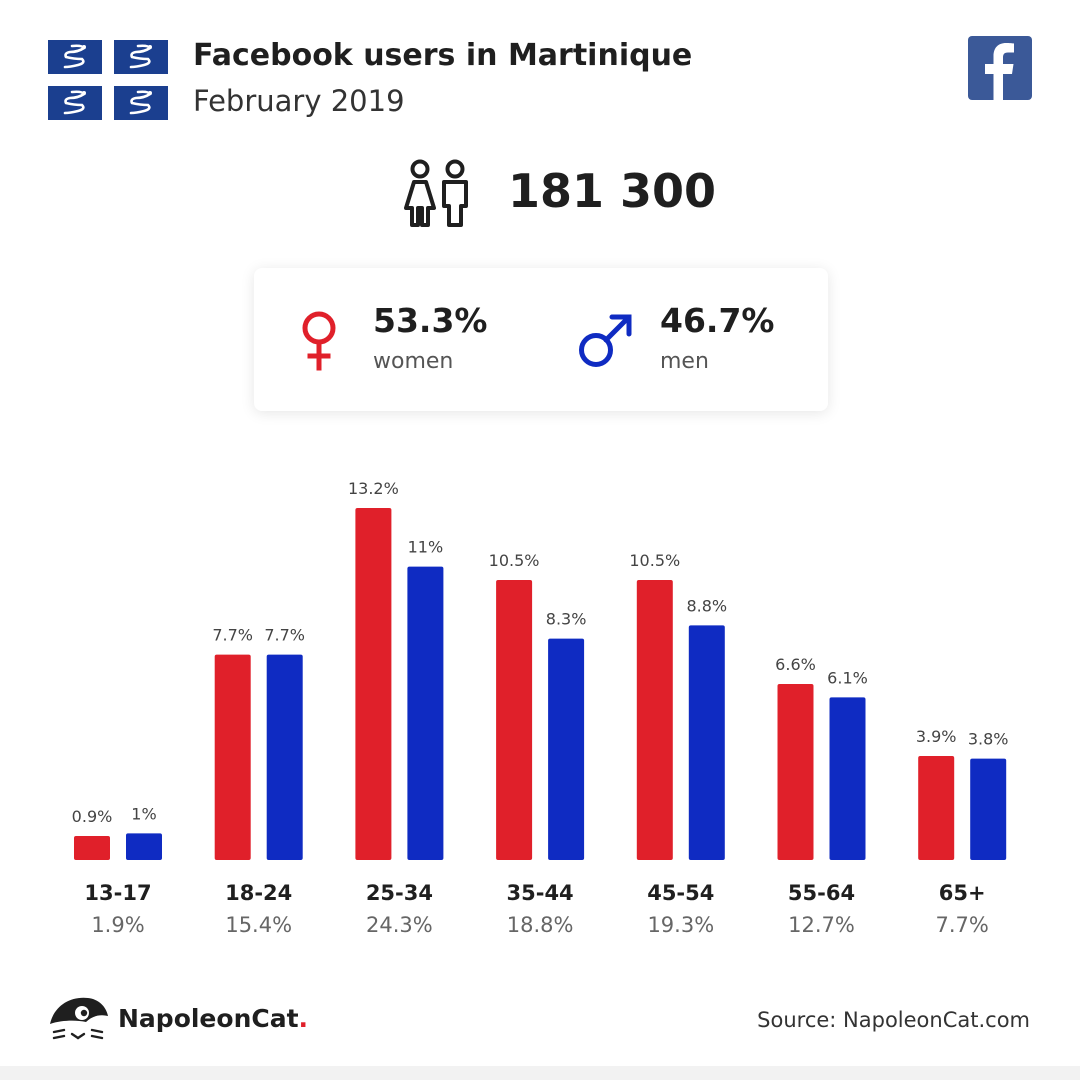 The height and width of the screenshot is (1080, 1080). Describe the element at coordinates (612, 191) in the screenshot. I see `total-users-value: 181 300` at that location.